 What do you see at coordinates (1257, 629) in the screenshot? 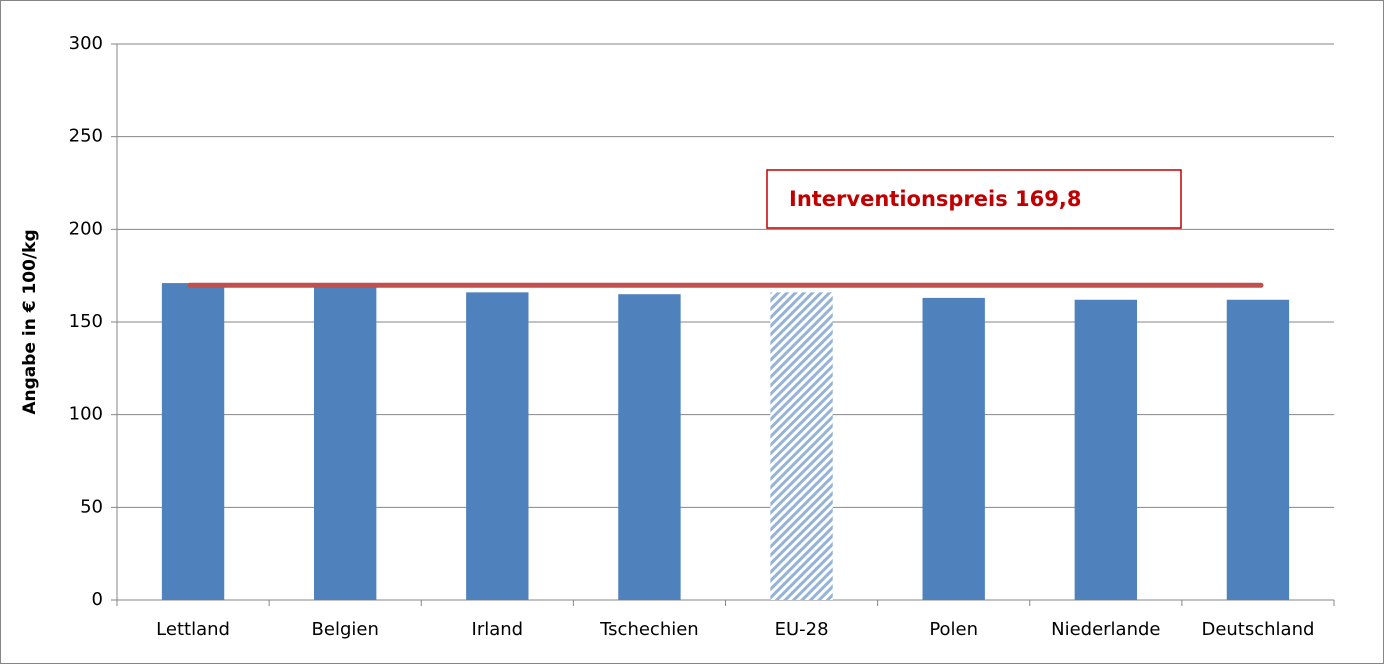
I see `x-tick-label: Deutschland` at bounding box center [1257, 629].